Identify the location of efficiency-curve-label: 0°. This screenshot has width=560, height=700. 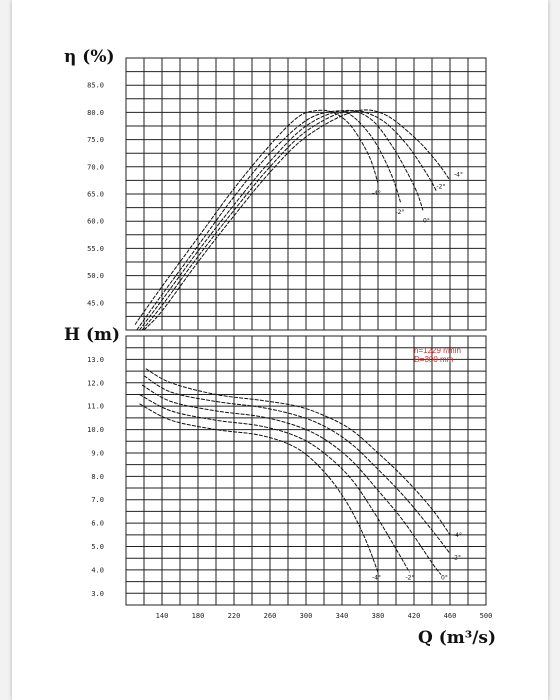
(426, 220).